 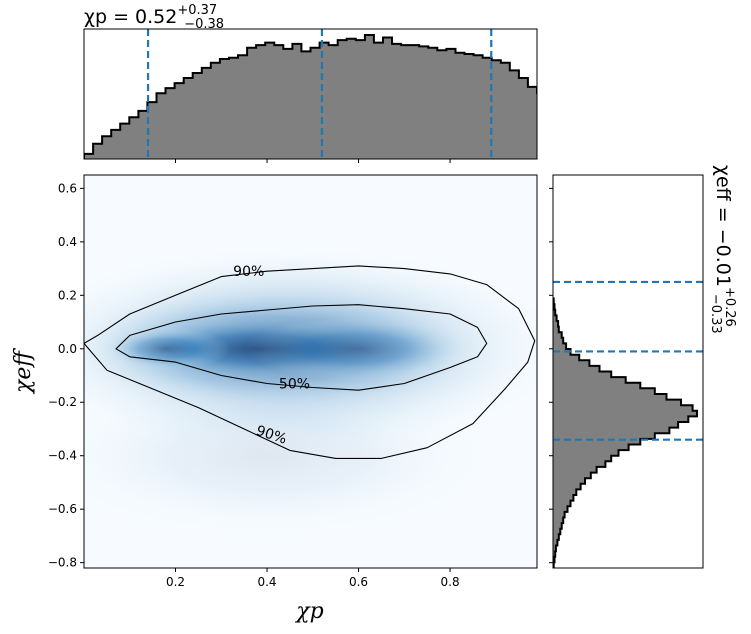 I want to click on top-frame, so click(x=310, y=94).